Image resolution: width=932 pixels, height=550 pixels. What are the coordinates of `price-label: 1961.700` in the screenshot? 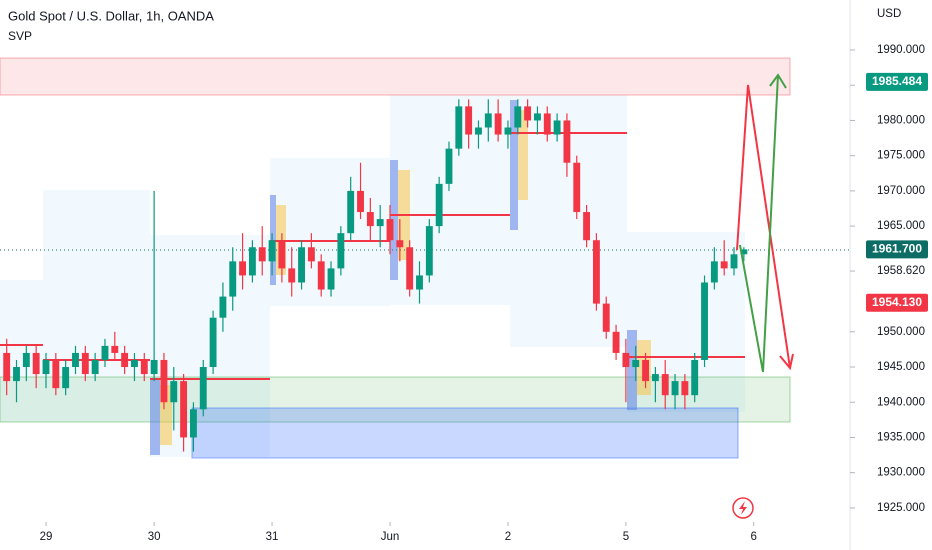 It's located at (897, 249).